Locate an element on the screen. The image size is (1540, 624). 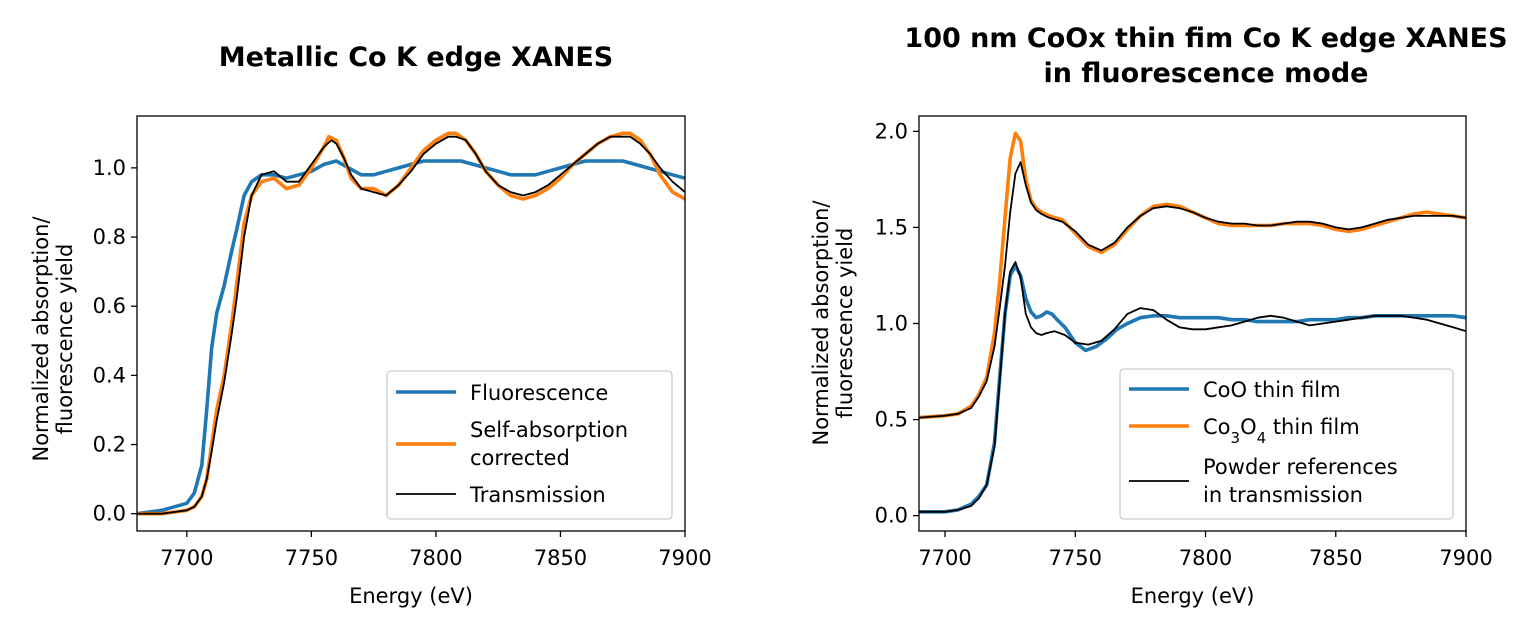
y-tick-label: 1.5 is located at coordinates (891, 227).